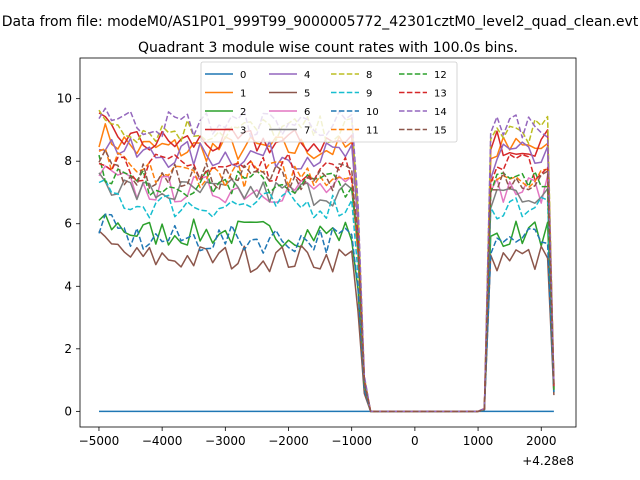  What do you see at coordinates (307, 112) in the screenshot?
I see `legend-label-6: 6` at bounding box center [307, 112].